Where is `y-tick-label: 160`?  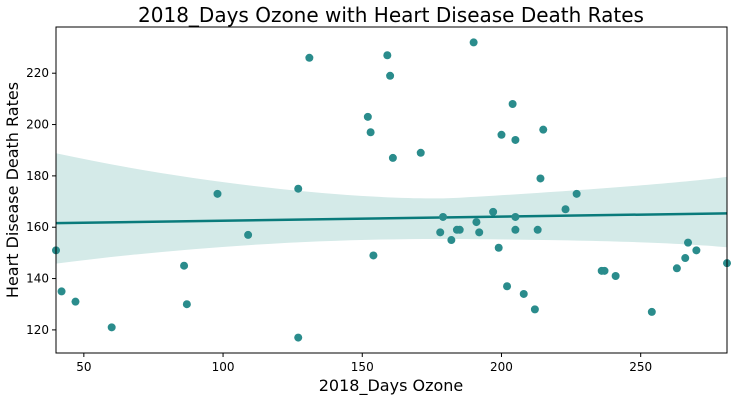
y-tick-label: 160 is located at coordinates (37, 227).